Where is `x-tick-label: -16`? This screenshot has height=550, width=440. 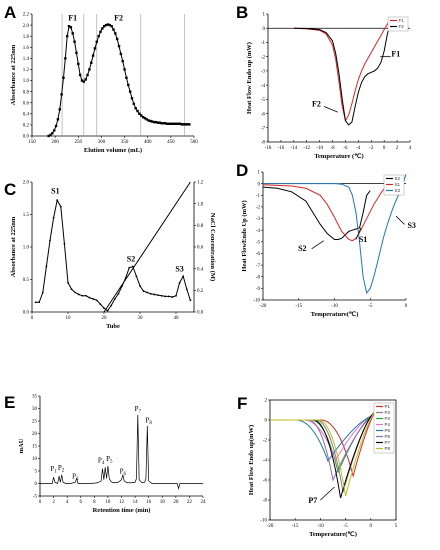
x-tick-label: -16 is located at coordinates (281, 148).